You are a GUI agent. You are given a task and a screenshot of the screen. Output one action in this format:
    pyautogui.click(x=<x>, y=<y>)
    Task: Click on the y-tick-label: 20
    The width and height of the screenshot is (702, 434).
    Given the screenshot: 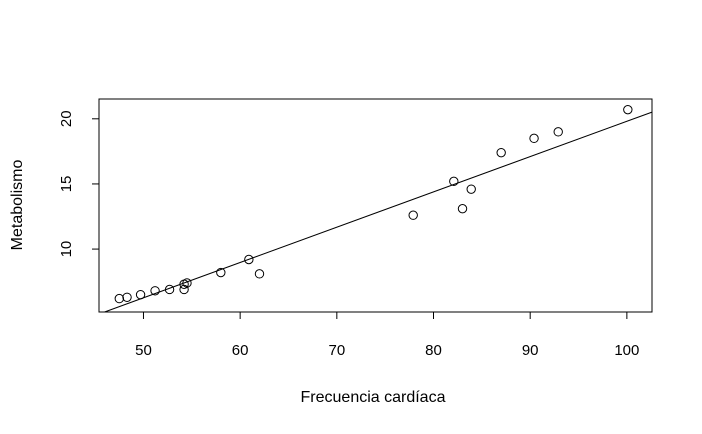 What is the action you would take?
    pyautogui.click(x=66, y=118)
    